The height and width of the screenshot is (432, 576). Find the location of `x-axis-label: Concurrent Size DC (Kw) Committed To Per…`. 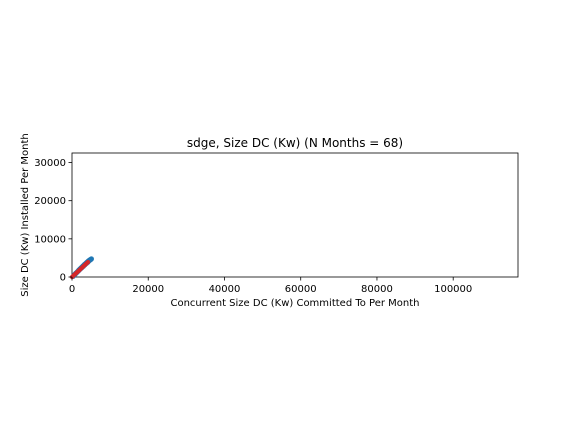

x-axis-label: Concurrent Size DC (Kw) Committed To Per… is located at coordinates (294, 303).